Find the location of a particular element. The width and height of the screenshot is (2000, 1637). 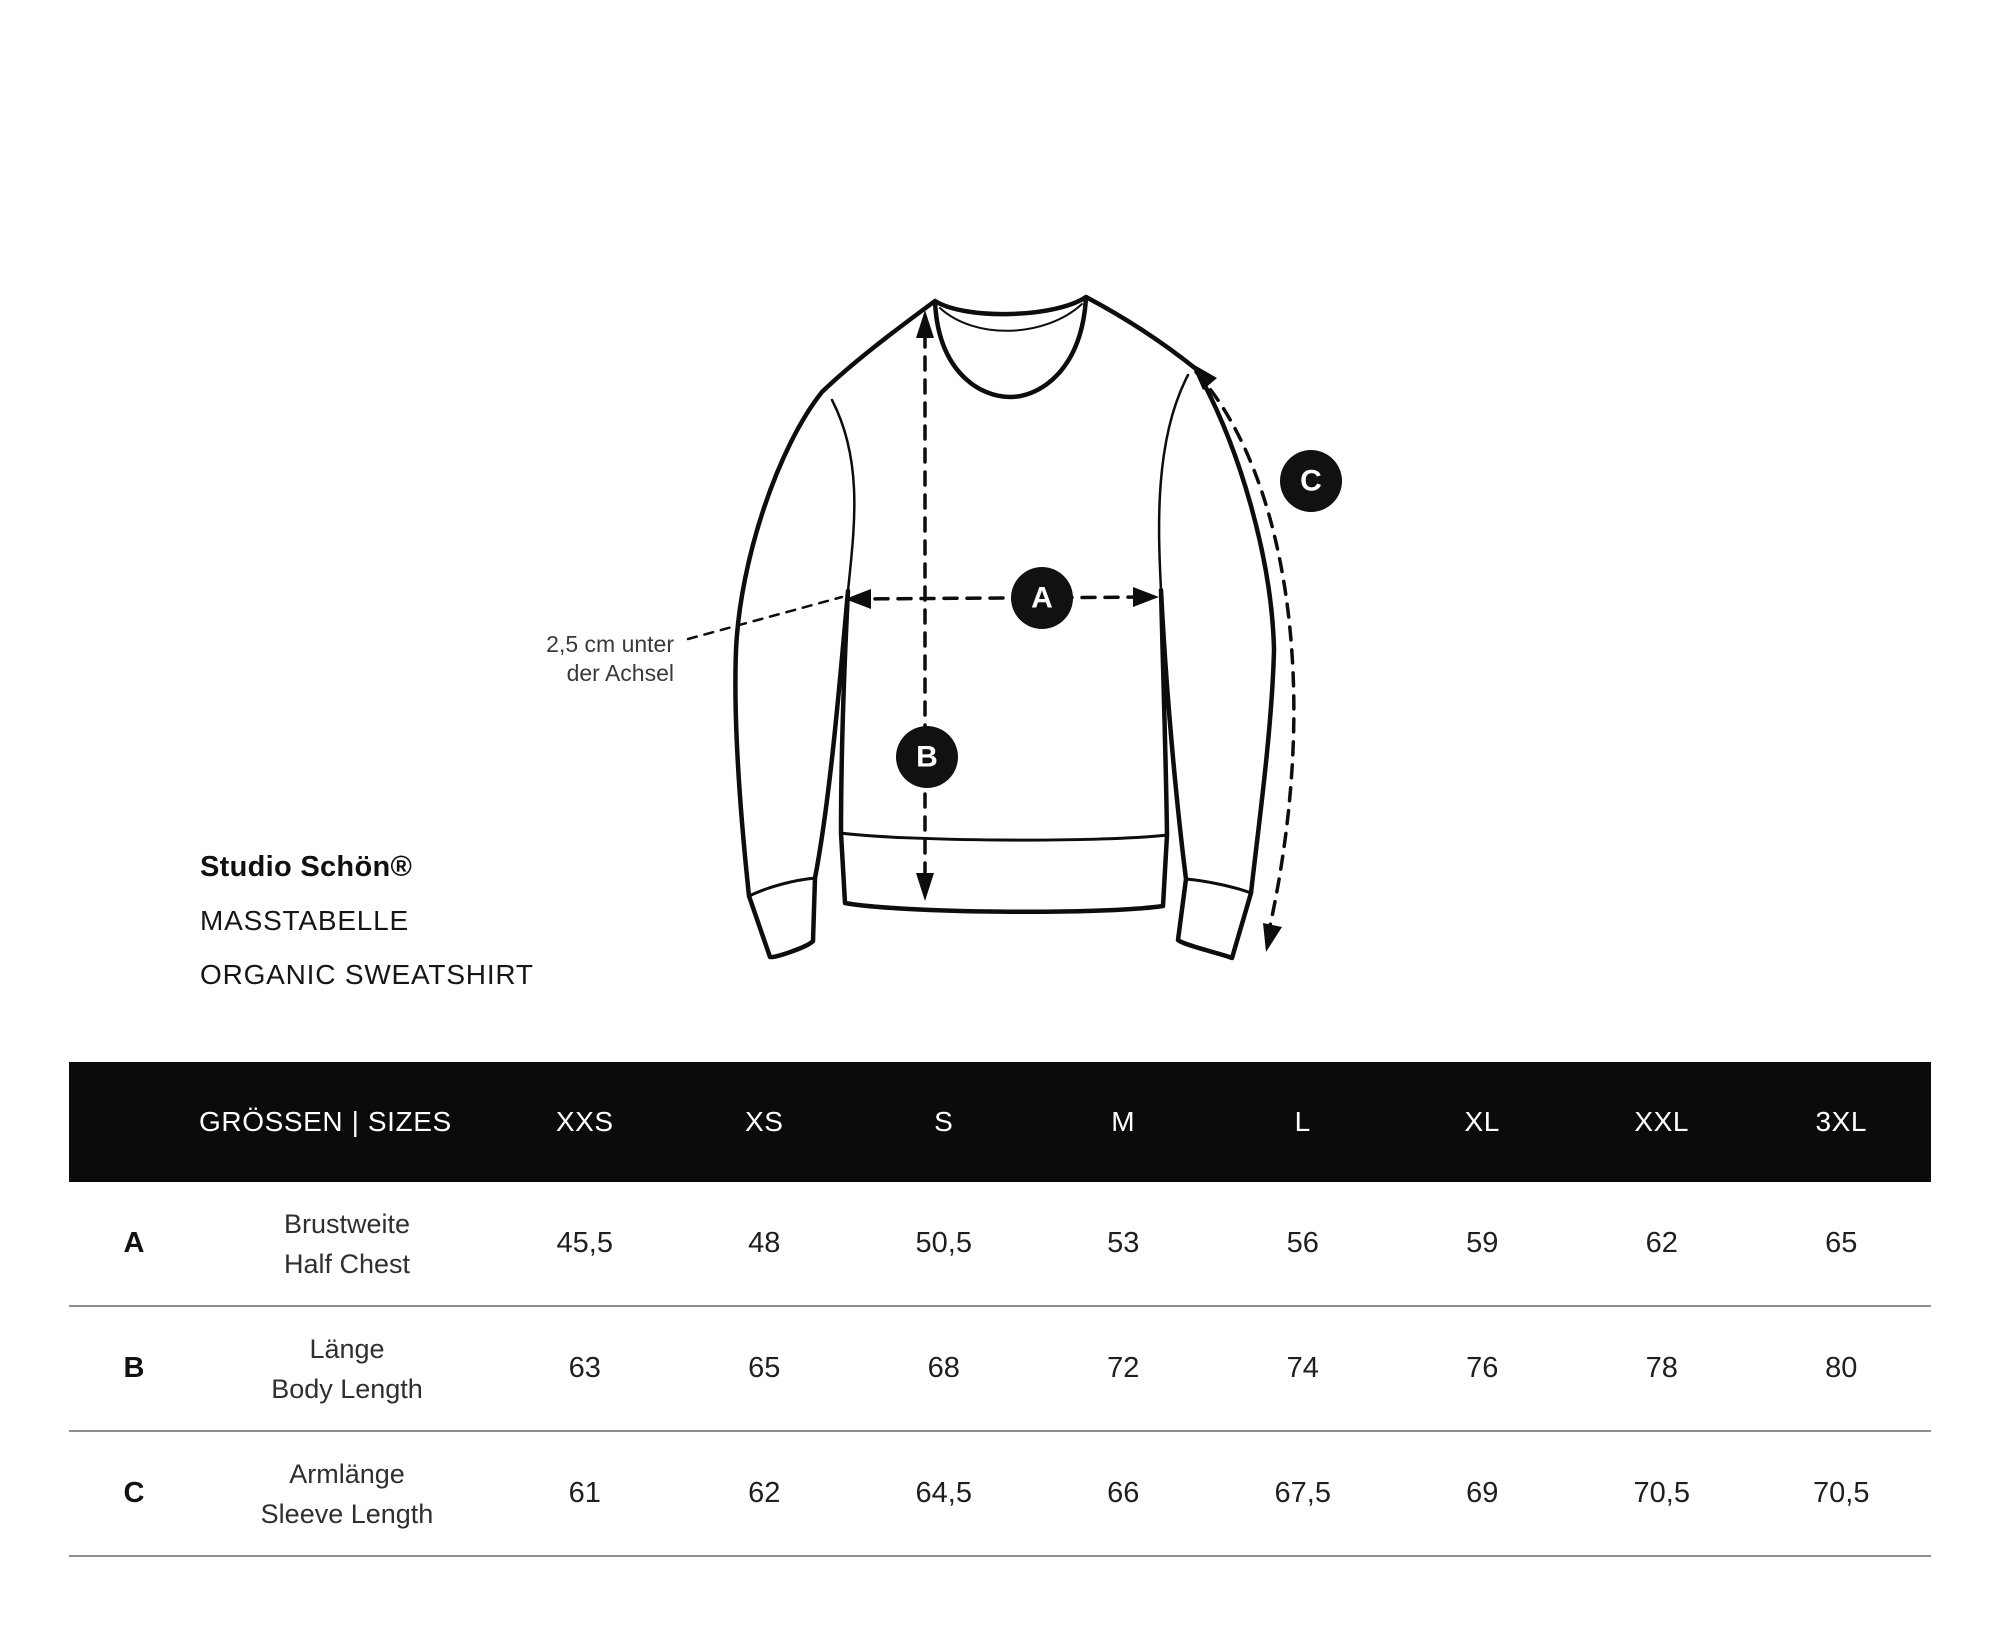

arrow-b-top is located at coordinates (925, 324).